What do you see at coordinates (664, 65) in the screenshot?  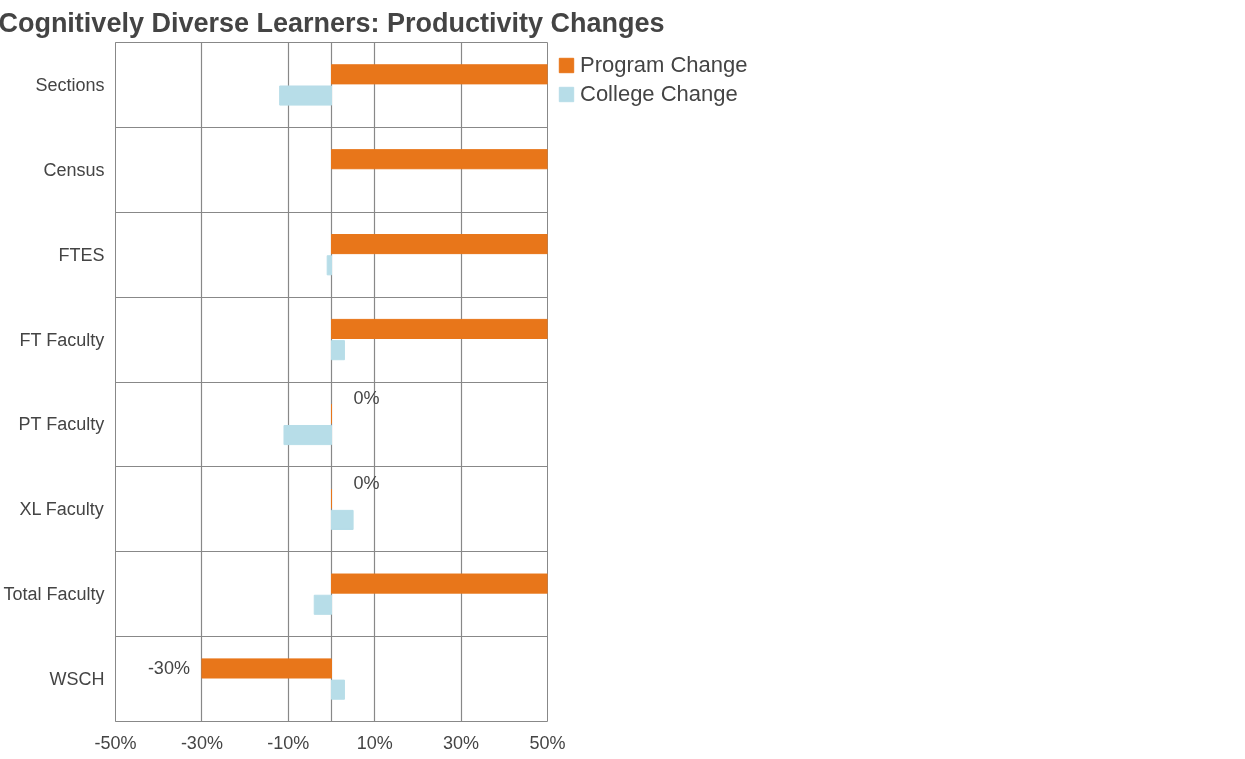 I see `legend-label: Program Change` at bounding box center [664, 65].